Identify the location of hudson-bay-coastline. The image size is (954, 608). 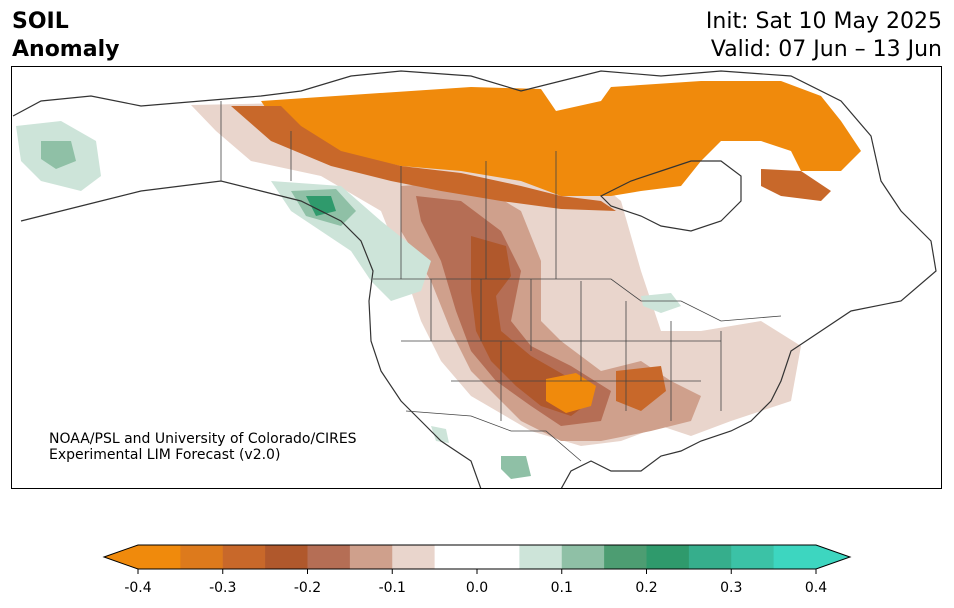
(670, 196).